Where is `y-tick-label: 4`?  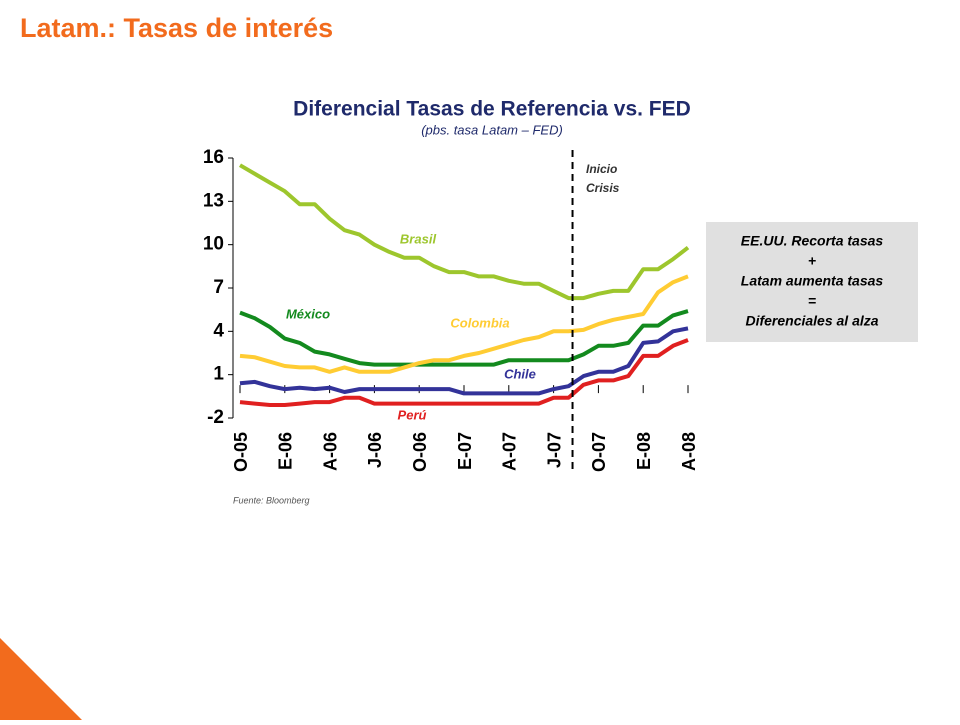 y-tick-label: 4 is located at coordinates (218, 330).